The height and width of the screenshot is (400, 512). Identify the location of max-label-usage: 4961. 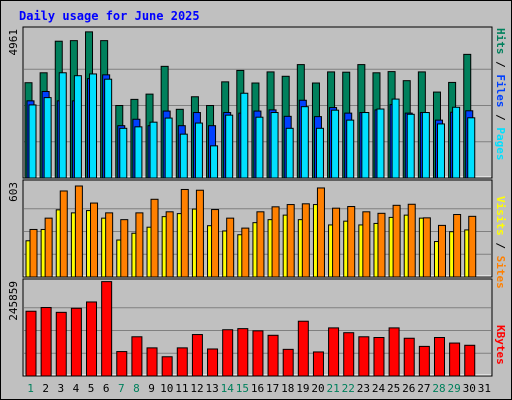
(13, 42).